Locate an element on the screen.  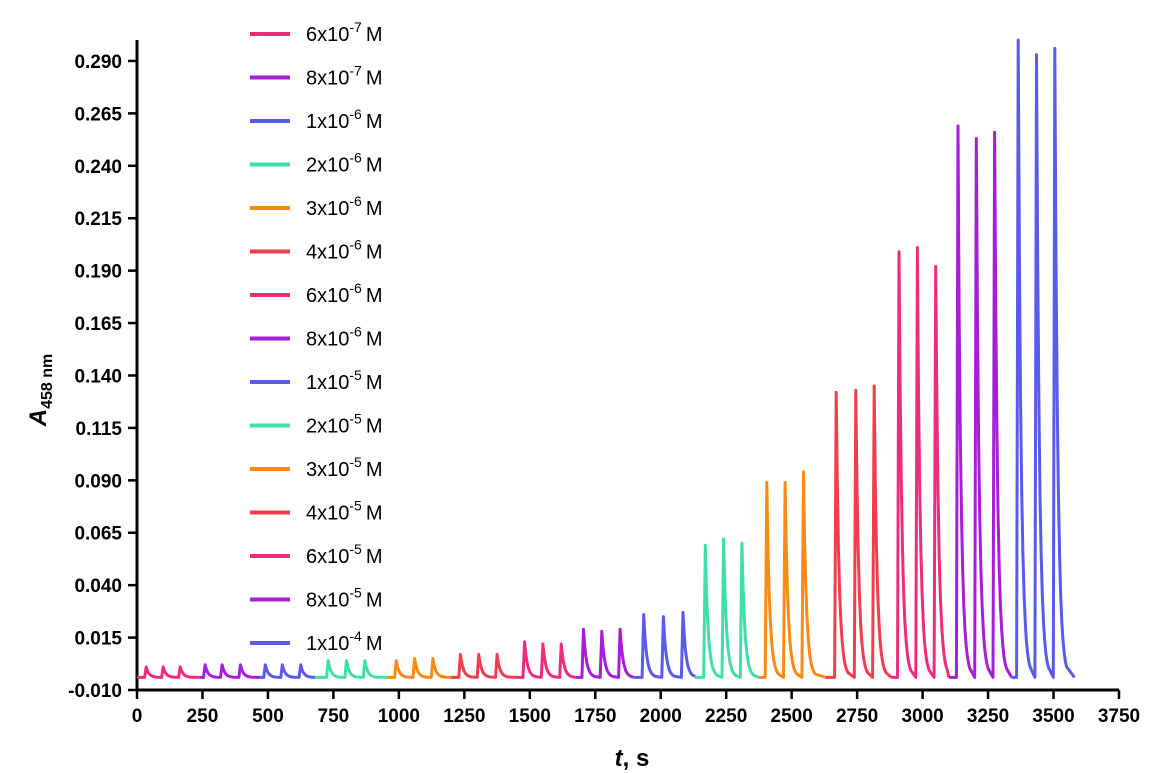
legend-exponent: -4 is located at coordinates (355, 636).